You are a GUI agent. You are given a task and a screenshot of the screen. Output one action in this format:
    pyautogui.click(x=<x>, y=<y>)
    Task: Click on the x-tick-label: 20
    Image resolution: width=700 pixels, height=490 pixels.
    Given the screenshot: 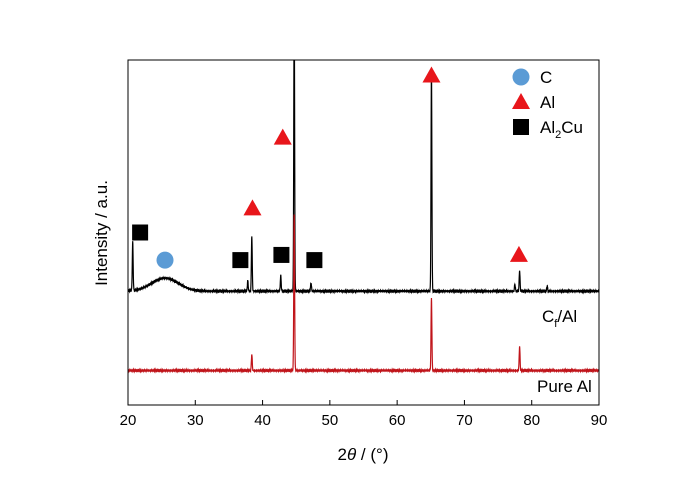 What is the action you would take?
    pyautogui.click(x=128, y=420)
    